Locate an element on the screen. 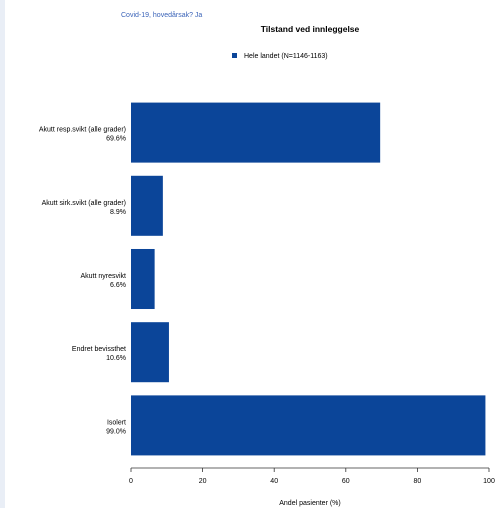  legend: Hele landet (N=1146-1163) is located at coordinates (280, 56).